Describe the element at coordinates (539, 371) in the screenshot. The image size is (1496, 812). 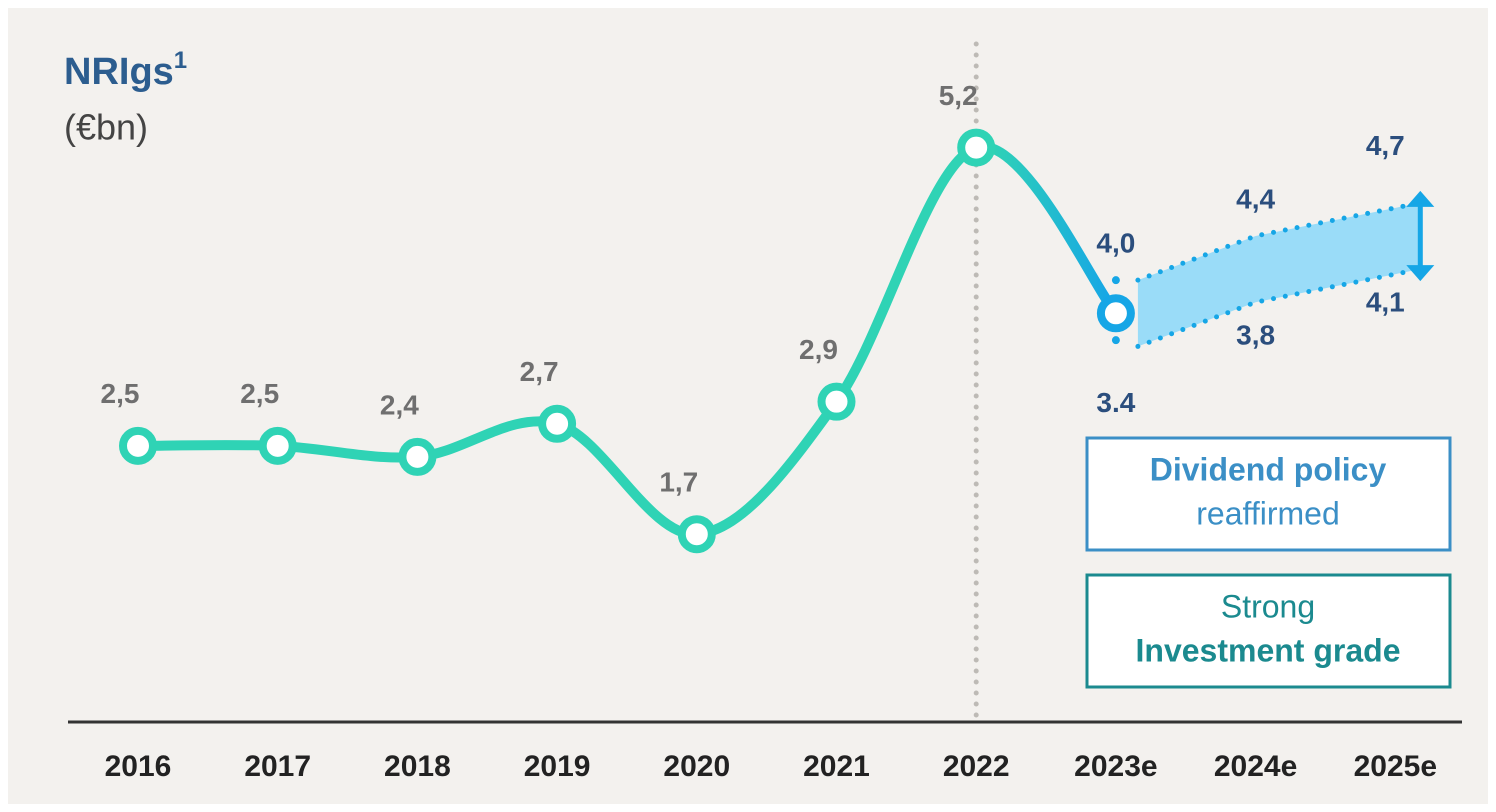
I see `value-label: 2,7` at that location.